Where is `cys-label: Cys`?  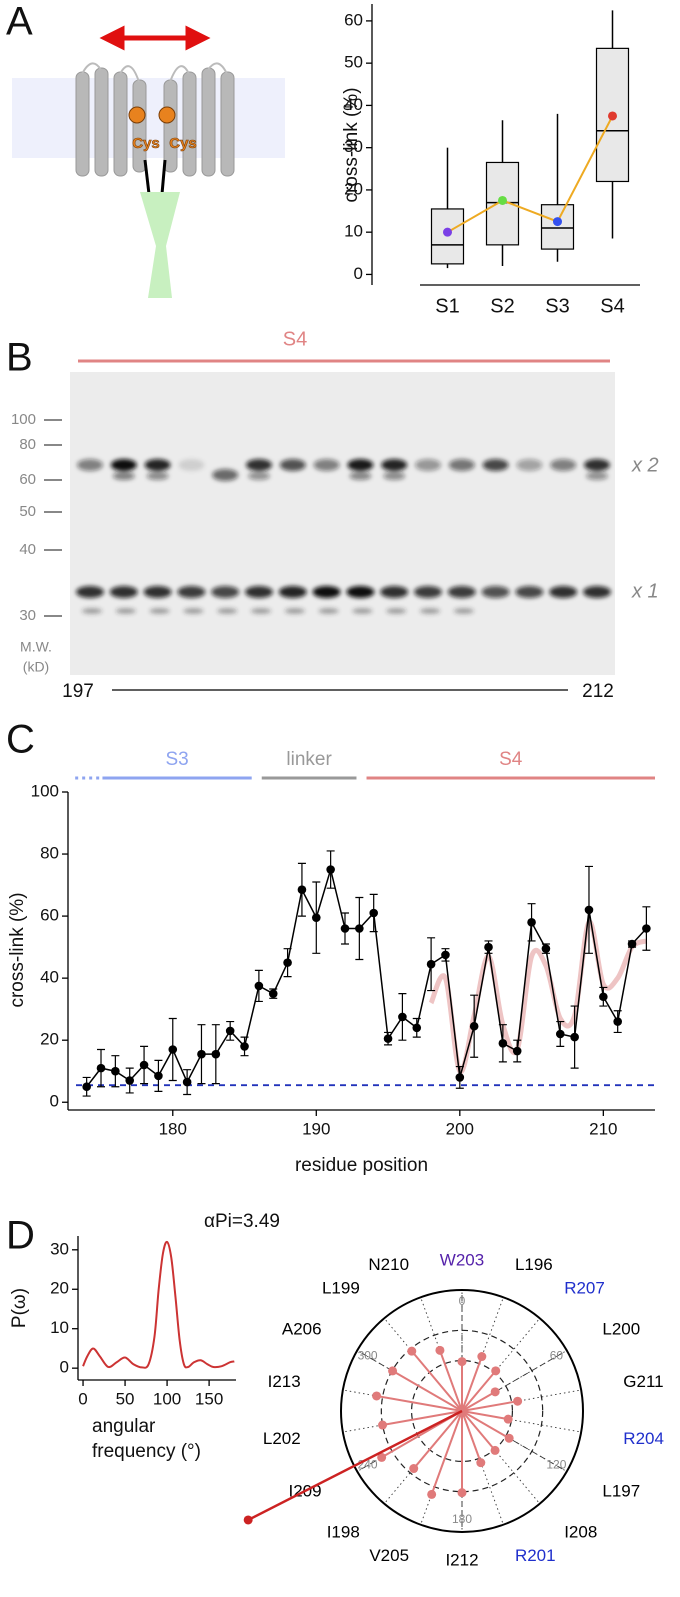 cys-label: Cys is located at coordinates (146, 143).